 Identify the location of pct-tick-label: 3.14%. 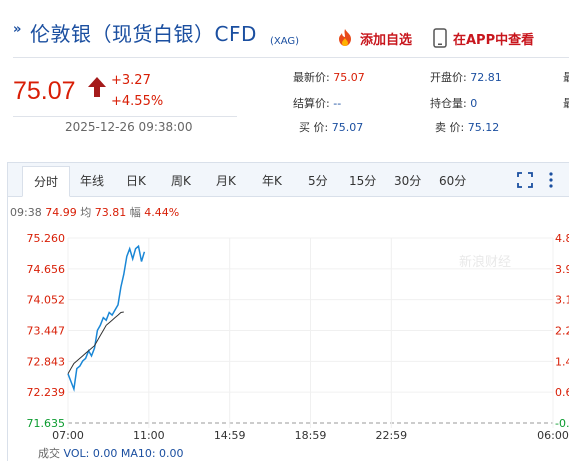
(562, 300).